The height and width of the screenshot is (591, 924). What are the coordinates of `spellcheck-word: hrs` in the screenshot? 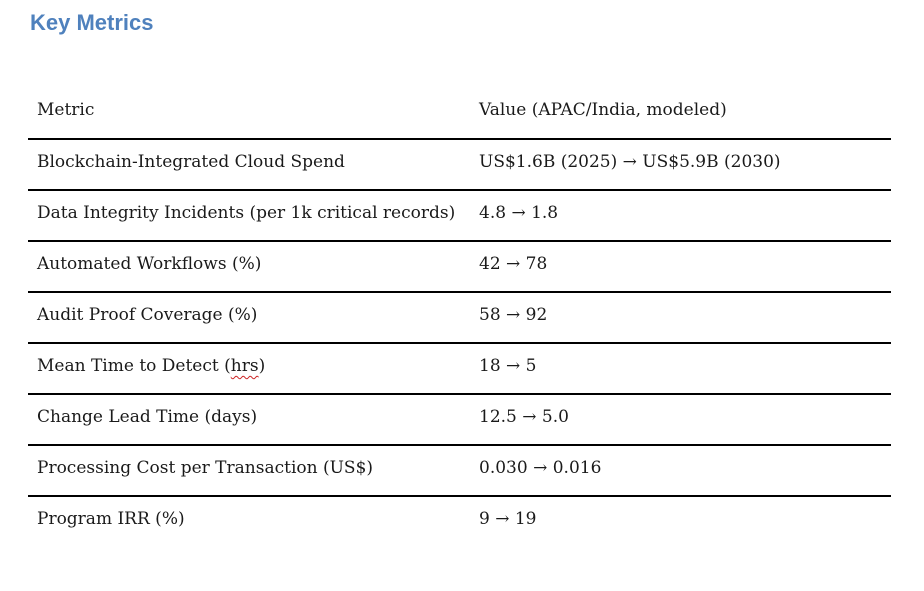 It's located at (244, 366).